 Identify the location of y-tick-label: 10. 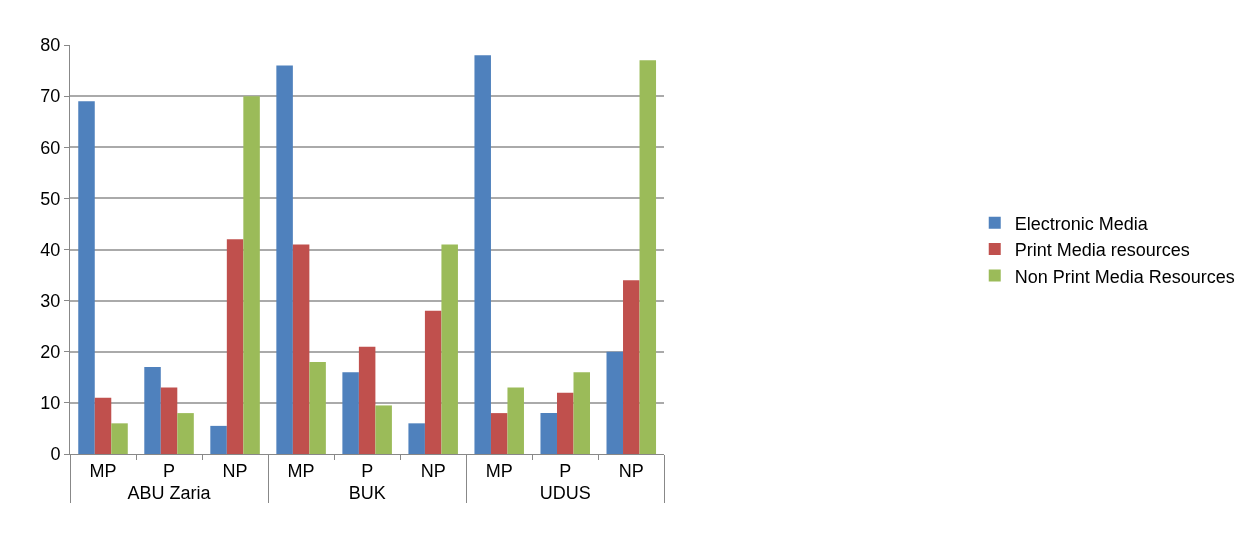
(50, 403).